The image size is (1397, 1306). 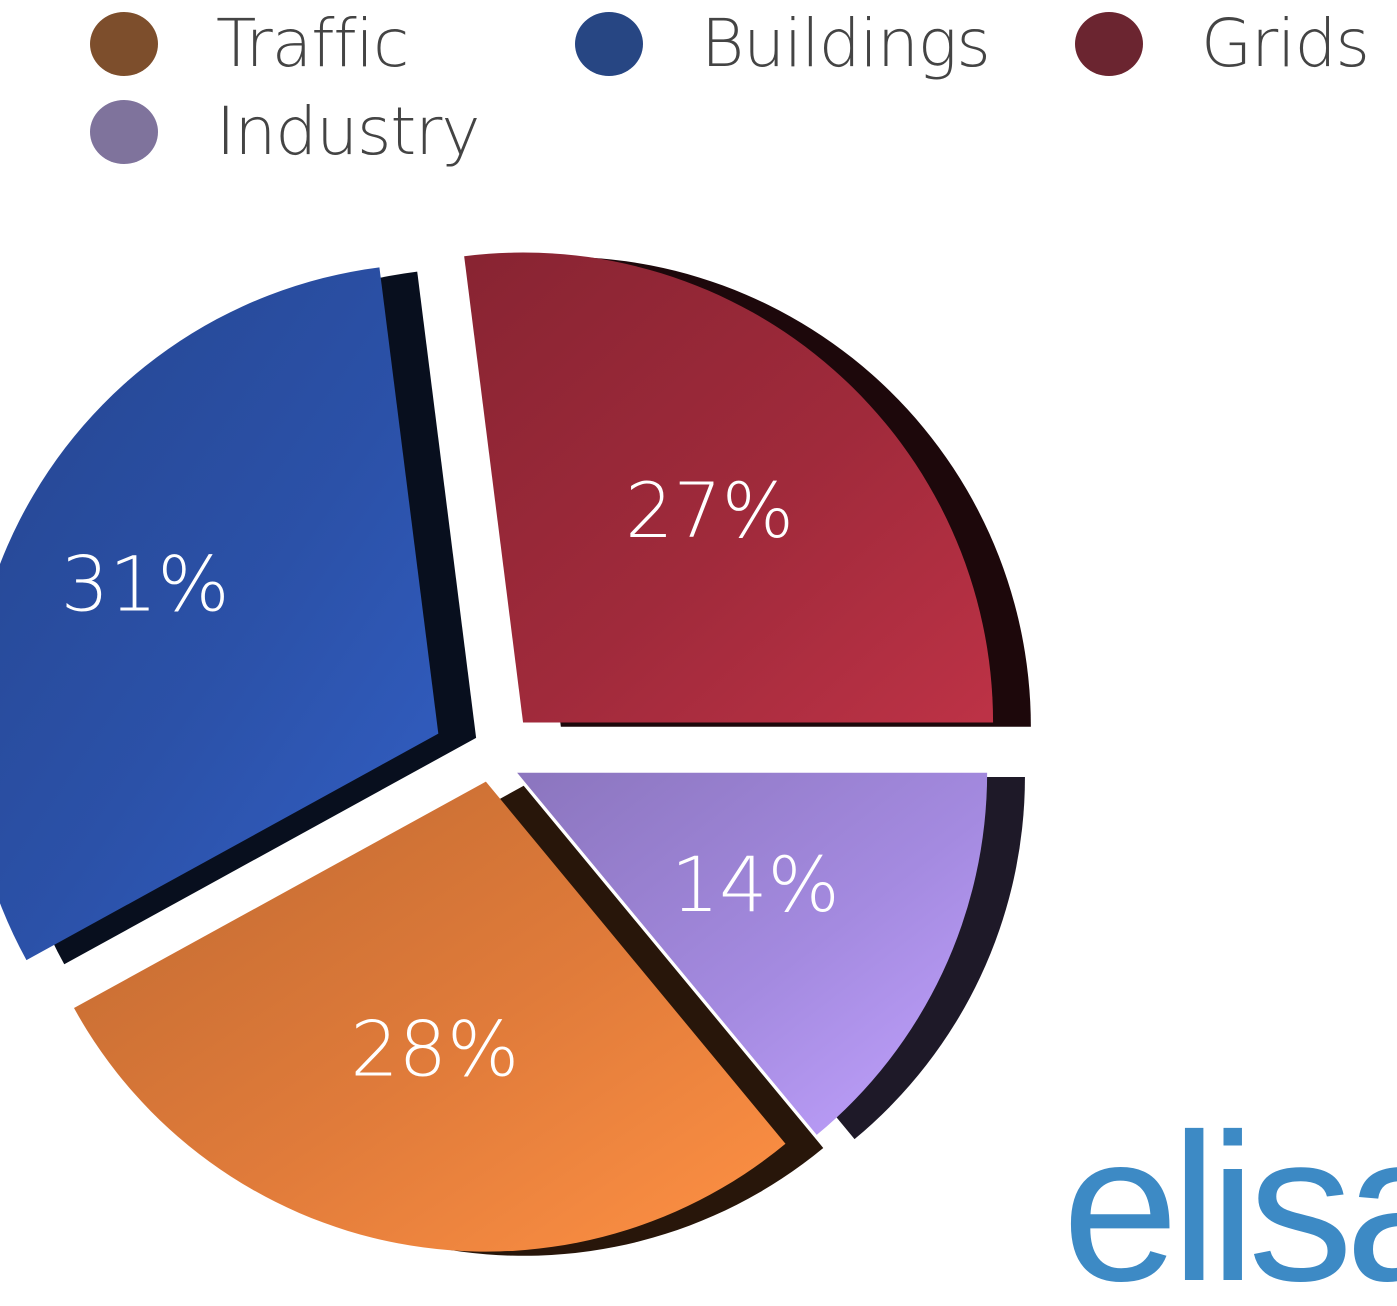 I want to click on legend-swatch-buildings, so click(x=609, y=44).